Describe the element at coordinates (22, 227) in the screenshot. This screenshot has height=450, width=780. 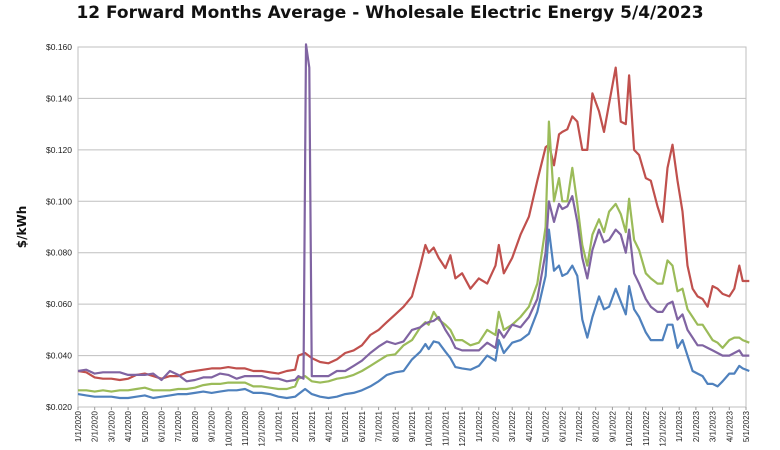
I see `y-axis-label: $/kWh` at that location.